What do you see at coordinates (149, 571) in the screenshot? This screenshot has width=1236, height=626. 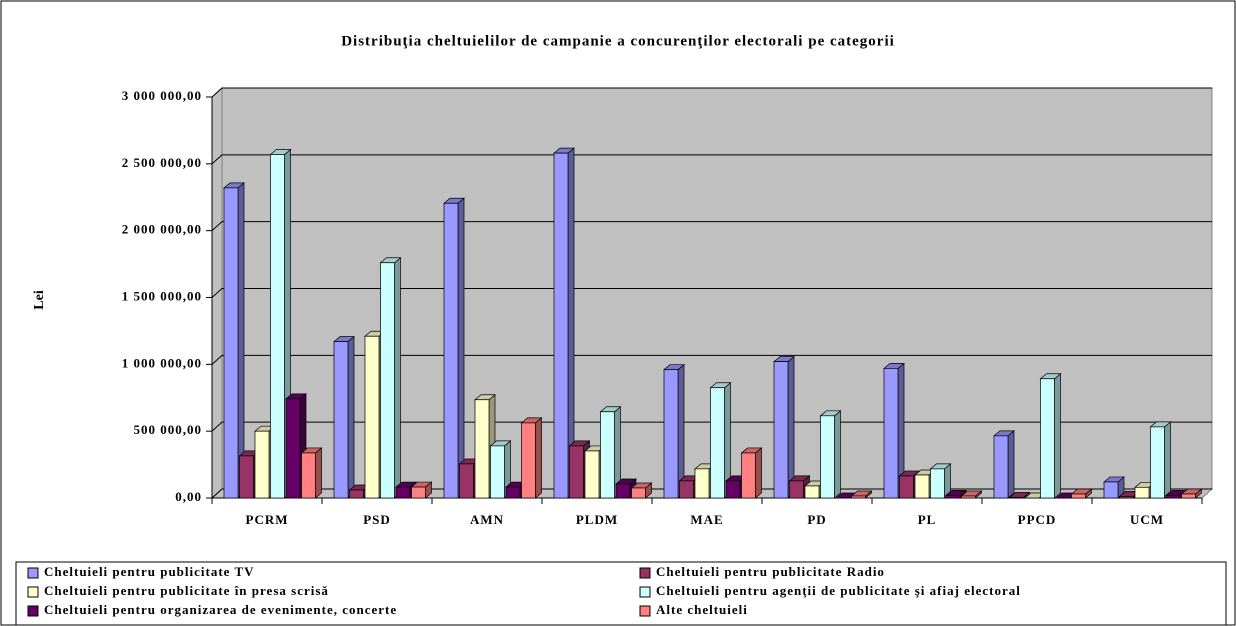 I see `legend-label: Cheltuieli pentru publicitate TV` at bounding box center [149, 571].